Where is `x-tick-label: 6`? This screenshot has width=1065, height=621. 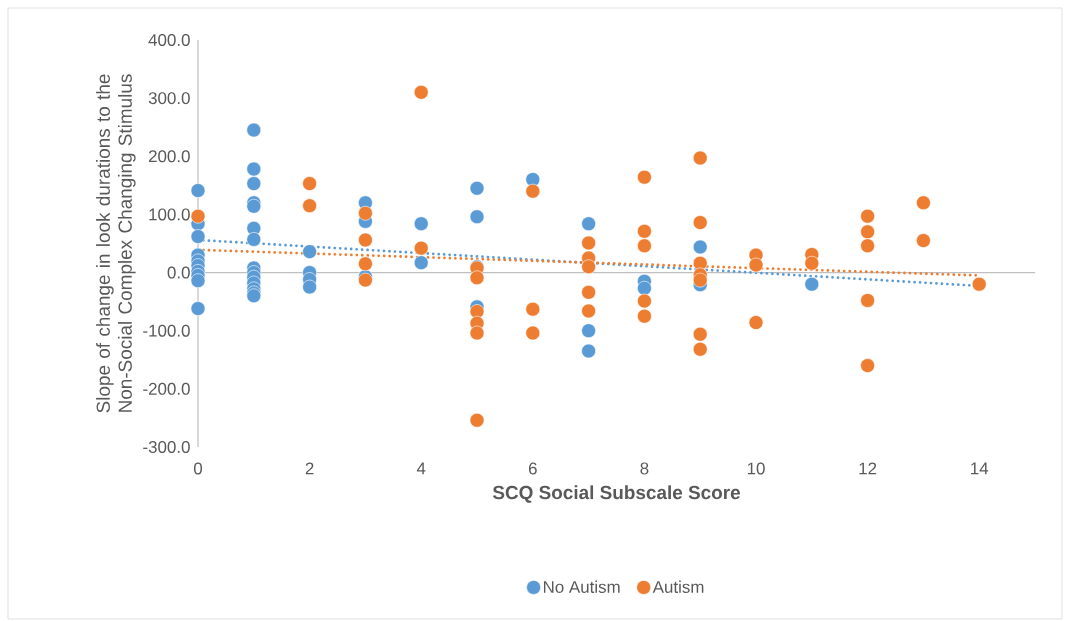
x-tick-label: 6 is located at coordinates (532, 468).